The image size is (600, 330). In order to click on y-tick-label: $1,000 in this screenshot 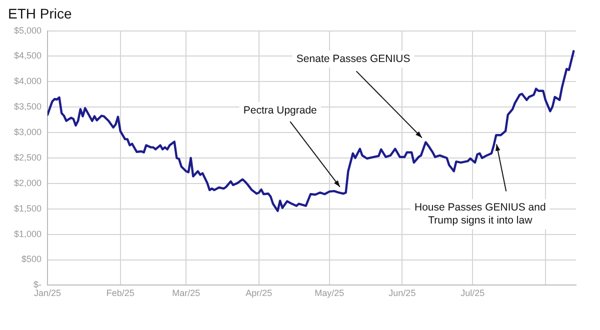, I will do `click(28, 233)`.